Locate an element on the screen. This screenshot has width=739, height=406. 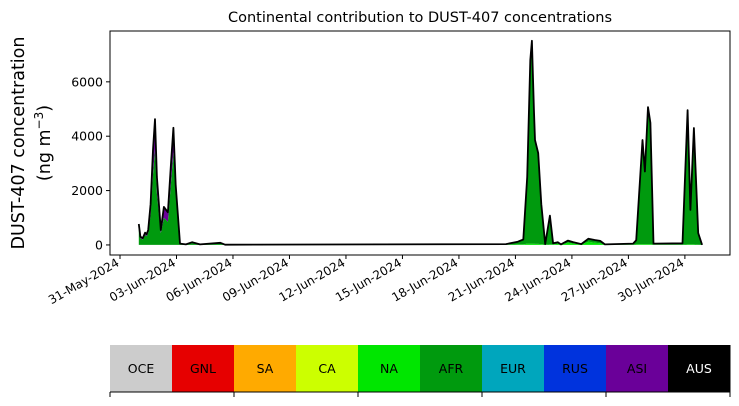
colorbar-label: NA is located at coordinates (389, 368).